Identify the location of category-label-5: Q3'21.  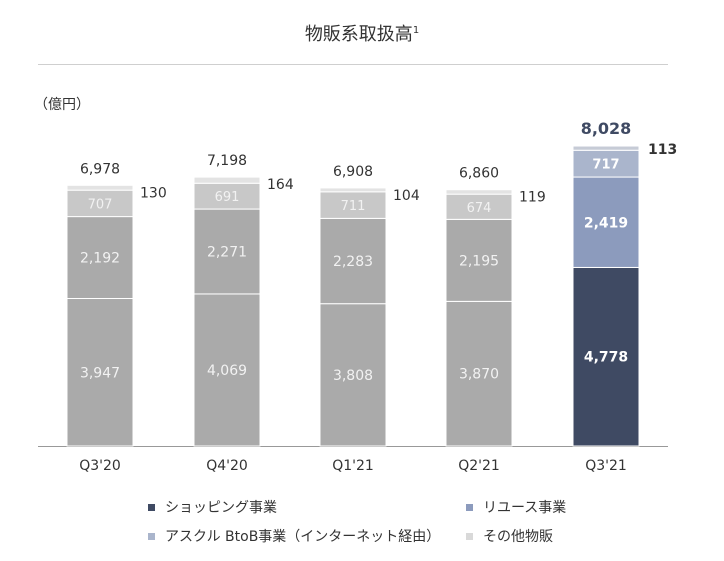
(606, 466).